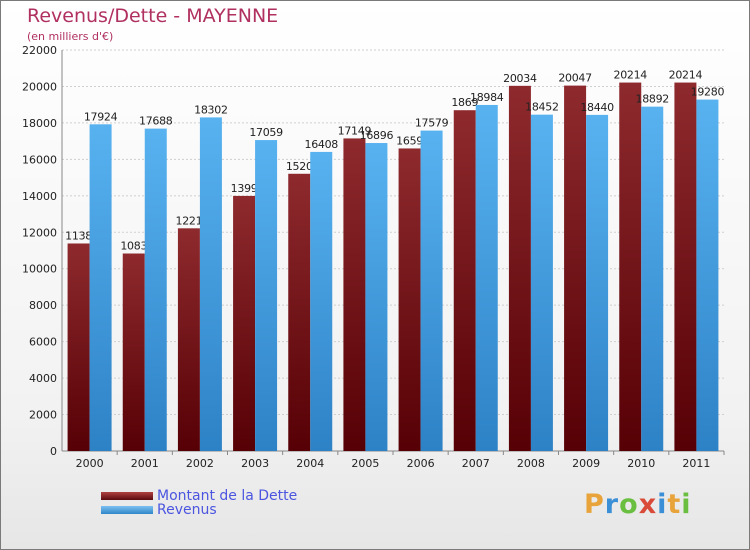 The height and width of the screenshot is (550, 750). I want to click on logo-letter: o, so click(629, 504).